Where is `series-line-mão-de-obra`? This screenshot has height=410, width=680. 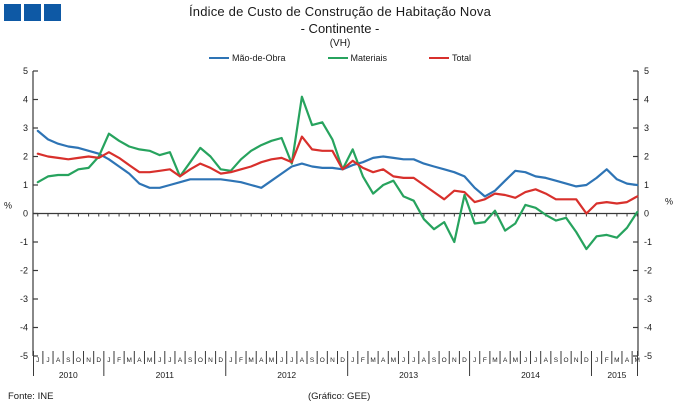 series-line-mão-de-obra is located at coordinates (337, 163).